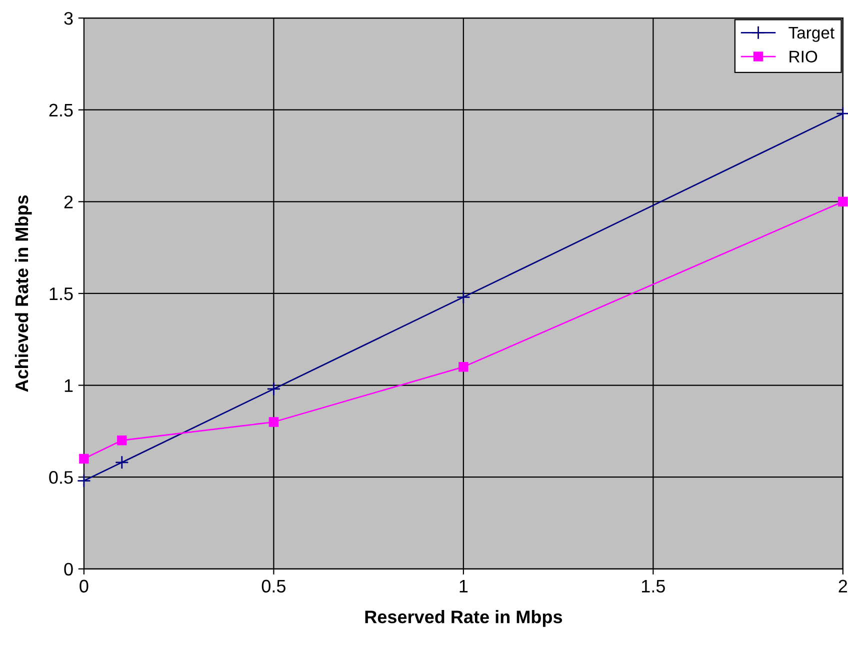  Describe the element at coordinates (811, 34) in the screenshot. I see `legend-label: Target` at that location.